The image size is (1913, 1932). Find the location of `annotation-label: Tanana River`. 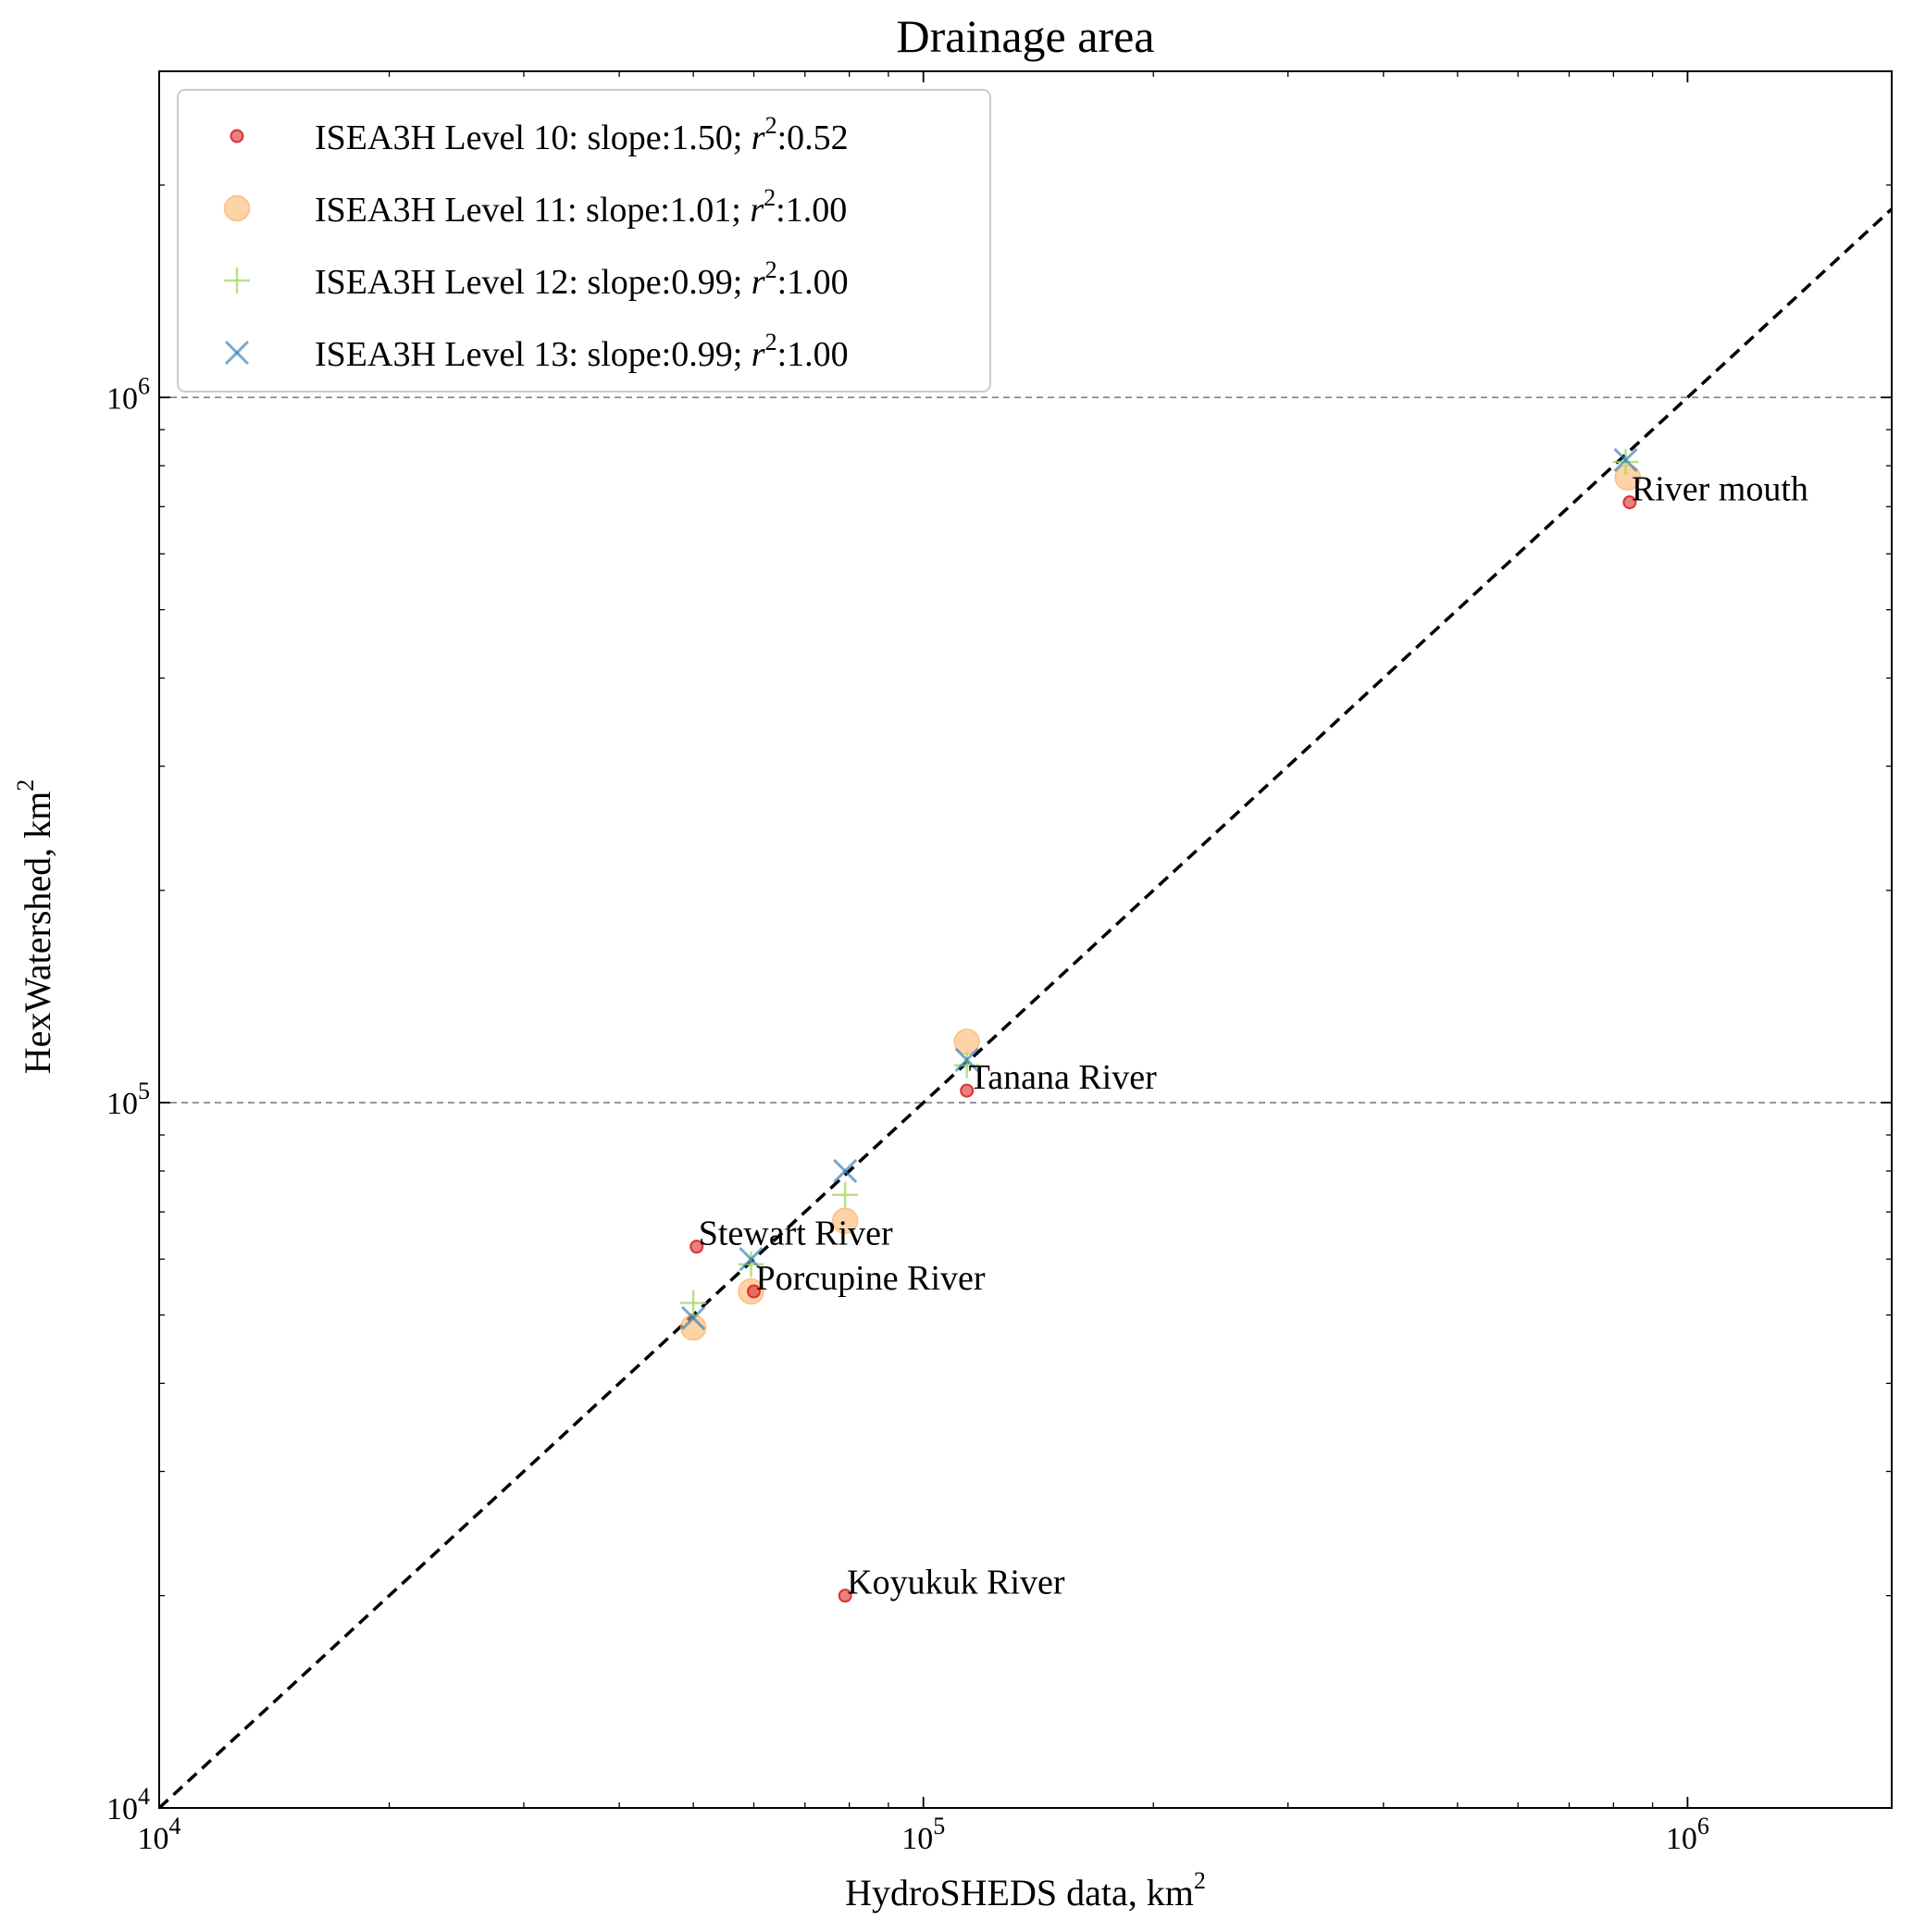

annotation-label: Tanana River is located at coordinates (1063, 1077).